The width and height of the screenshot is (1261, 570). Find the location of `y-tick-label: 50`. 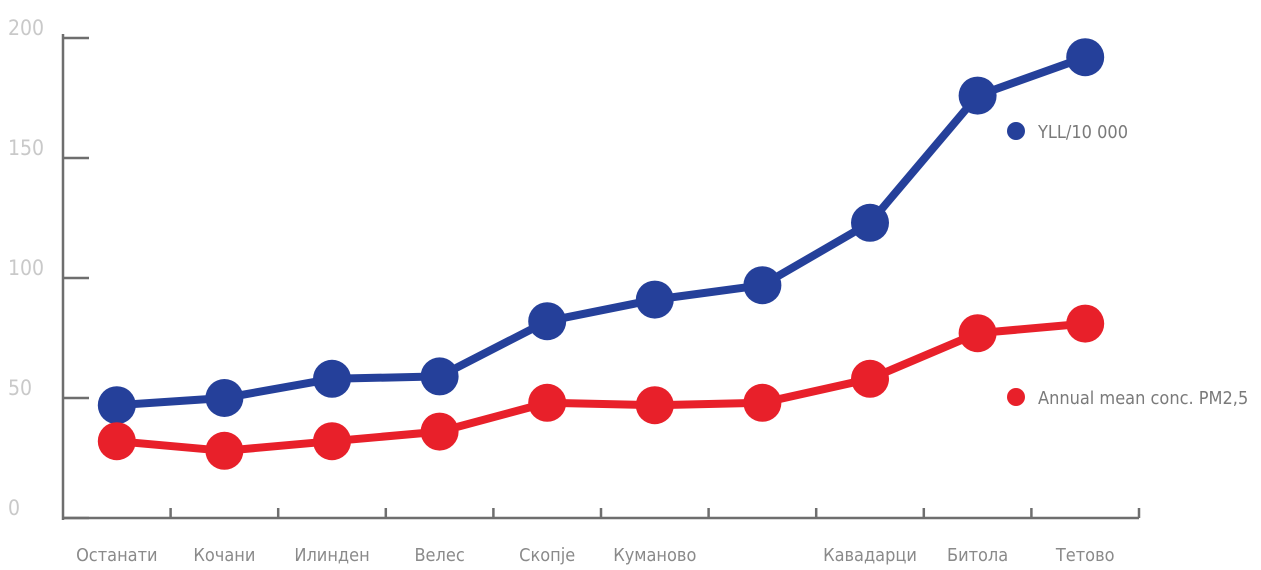

y-tick-label: 50 is located at coordinates (20, 388).